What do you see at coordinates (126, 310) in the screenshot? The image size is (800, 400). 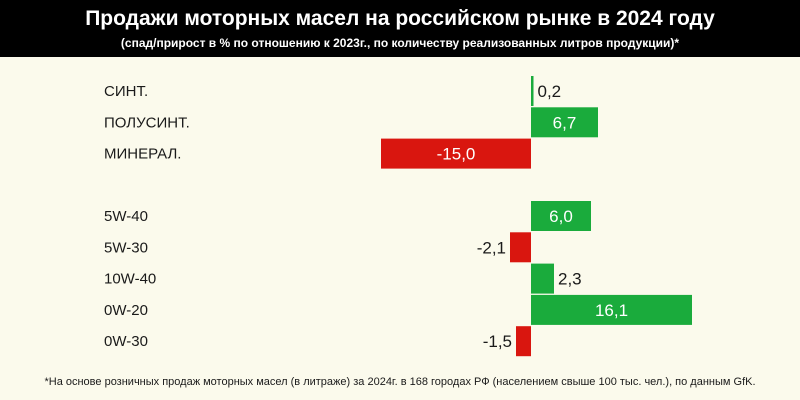 I see `category-label: 0W-20` at bounding box center [126, 310].